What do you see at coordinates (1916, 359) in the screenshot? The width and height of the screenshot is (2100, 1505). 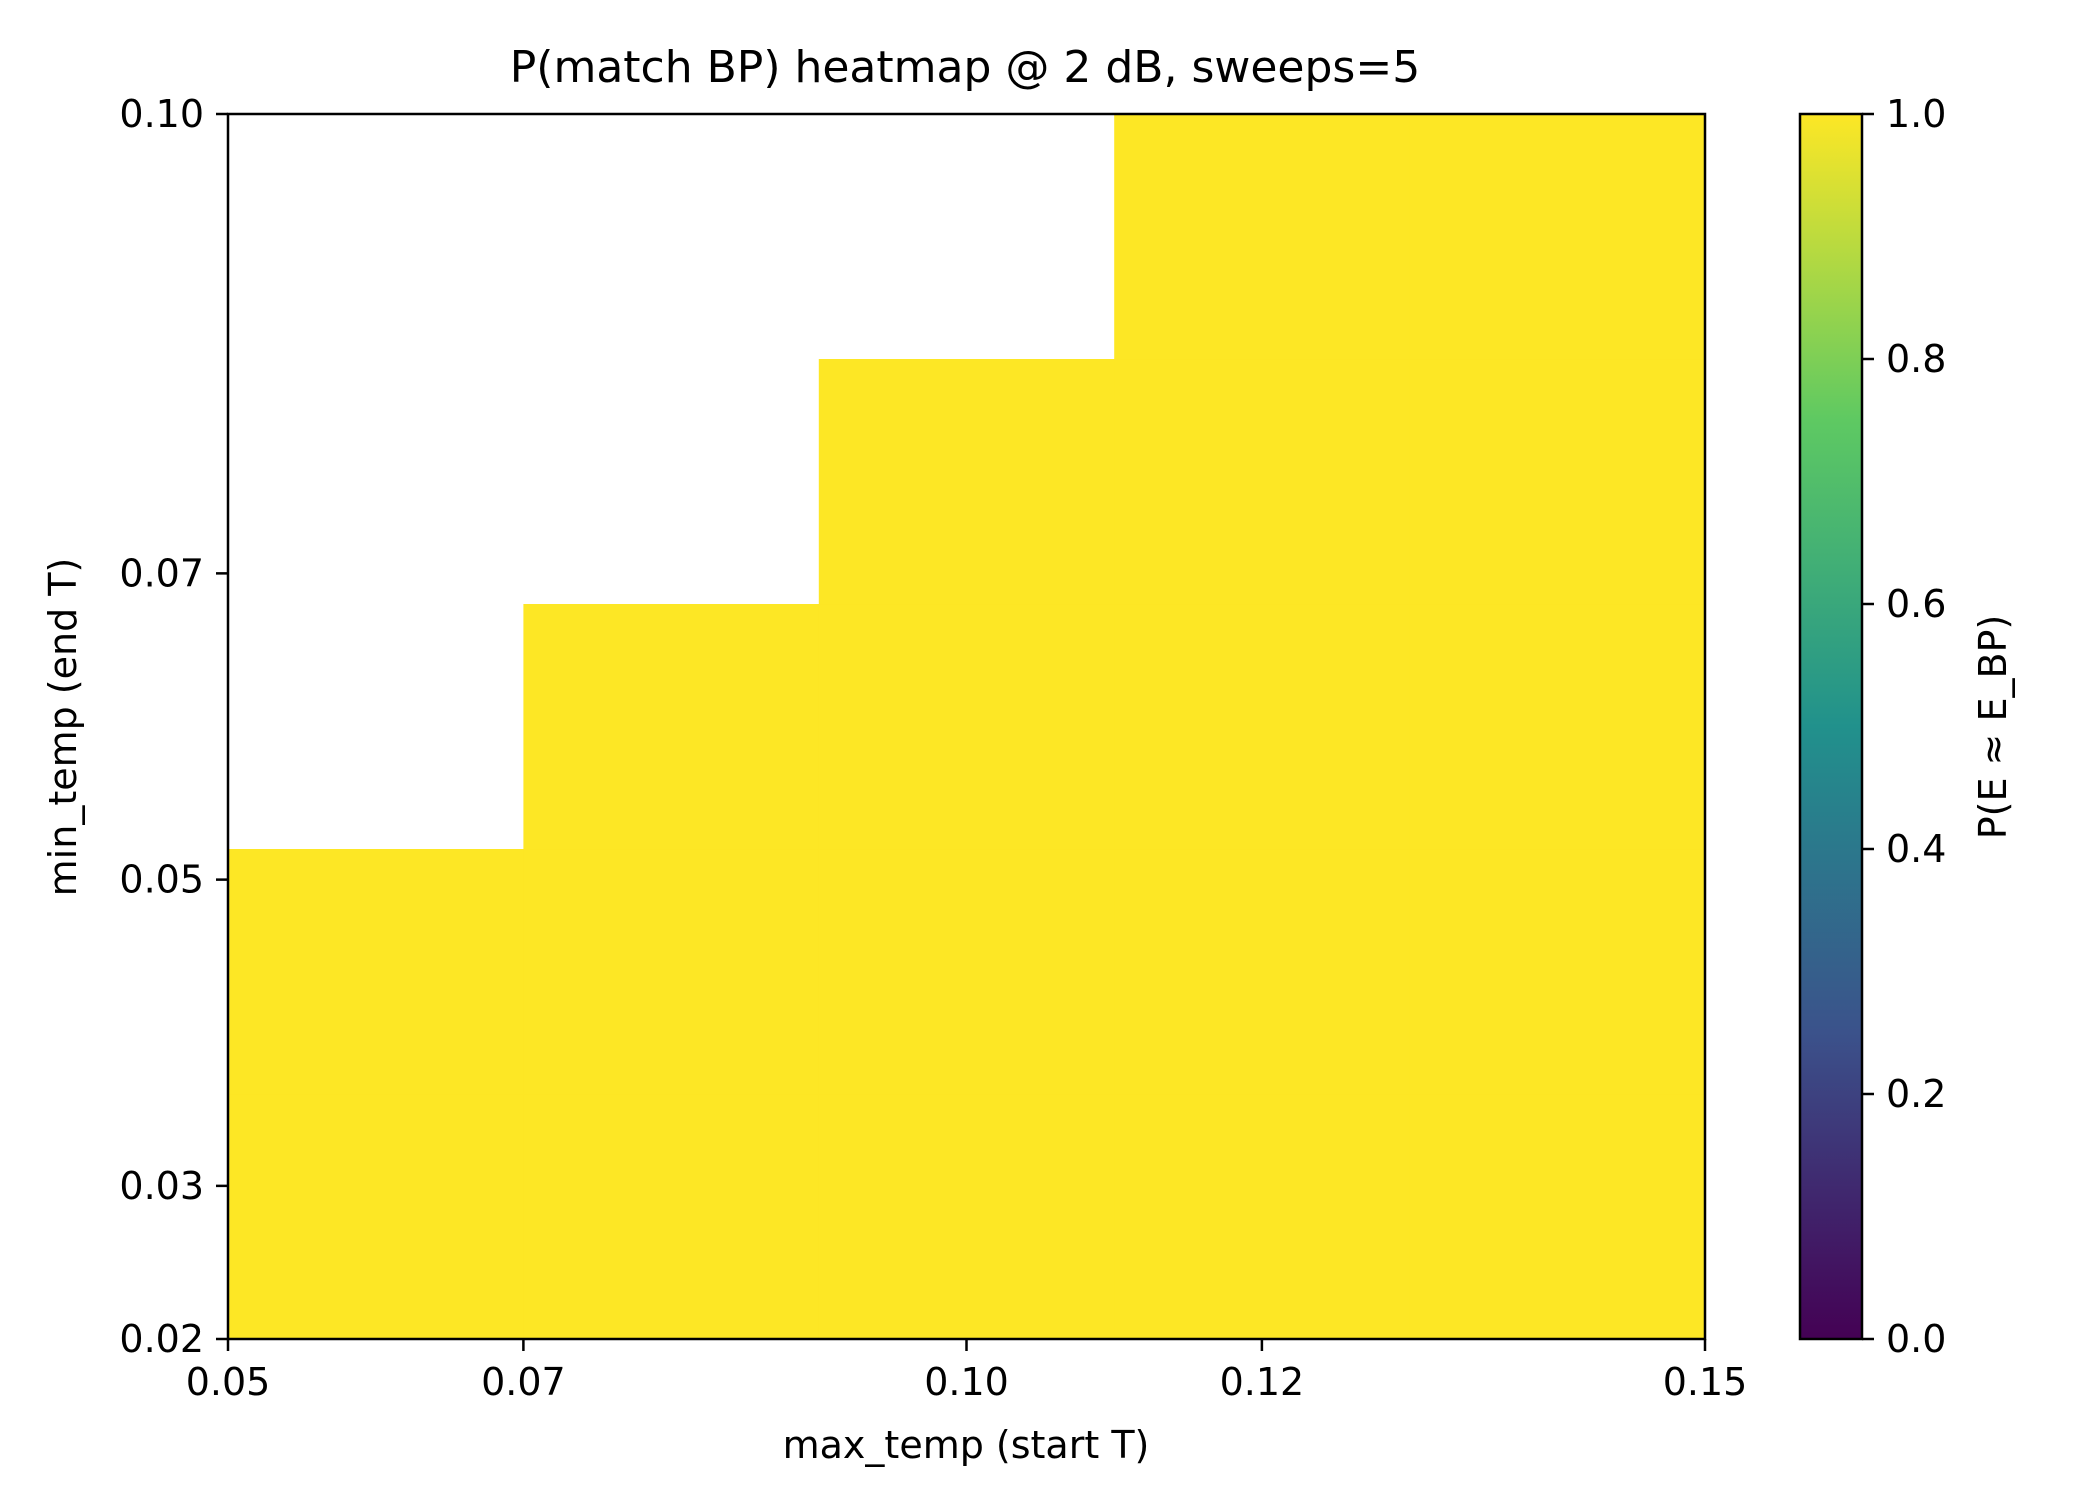 I see `colorbar-tick-label: 0.8` at bounding box center [1916, 359].